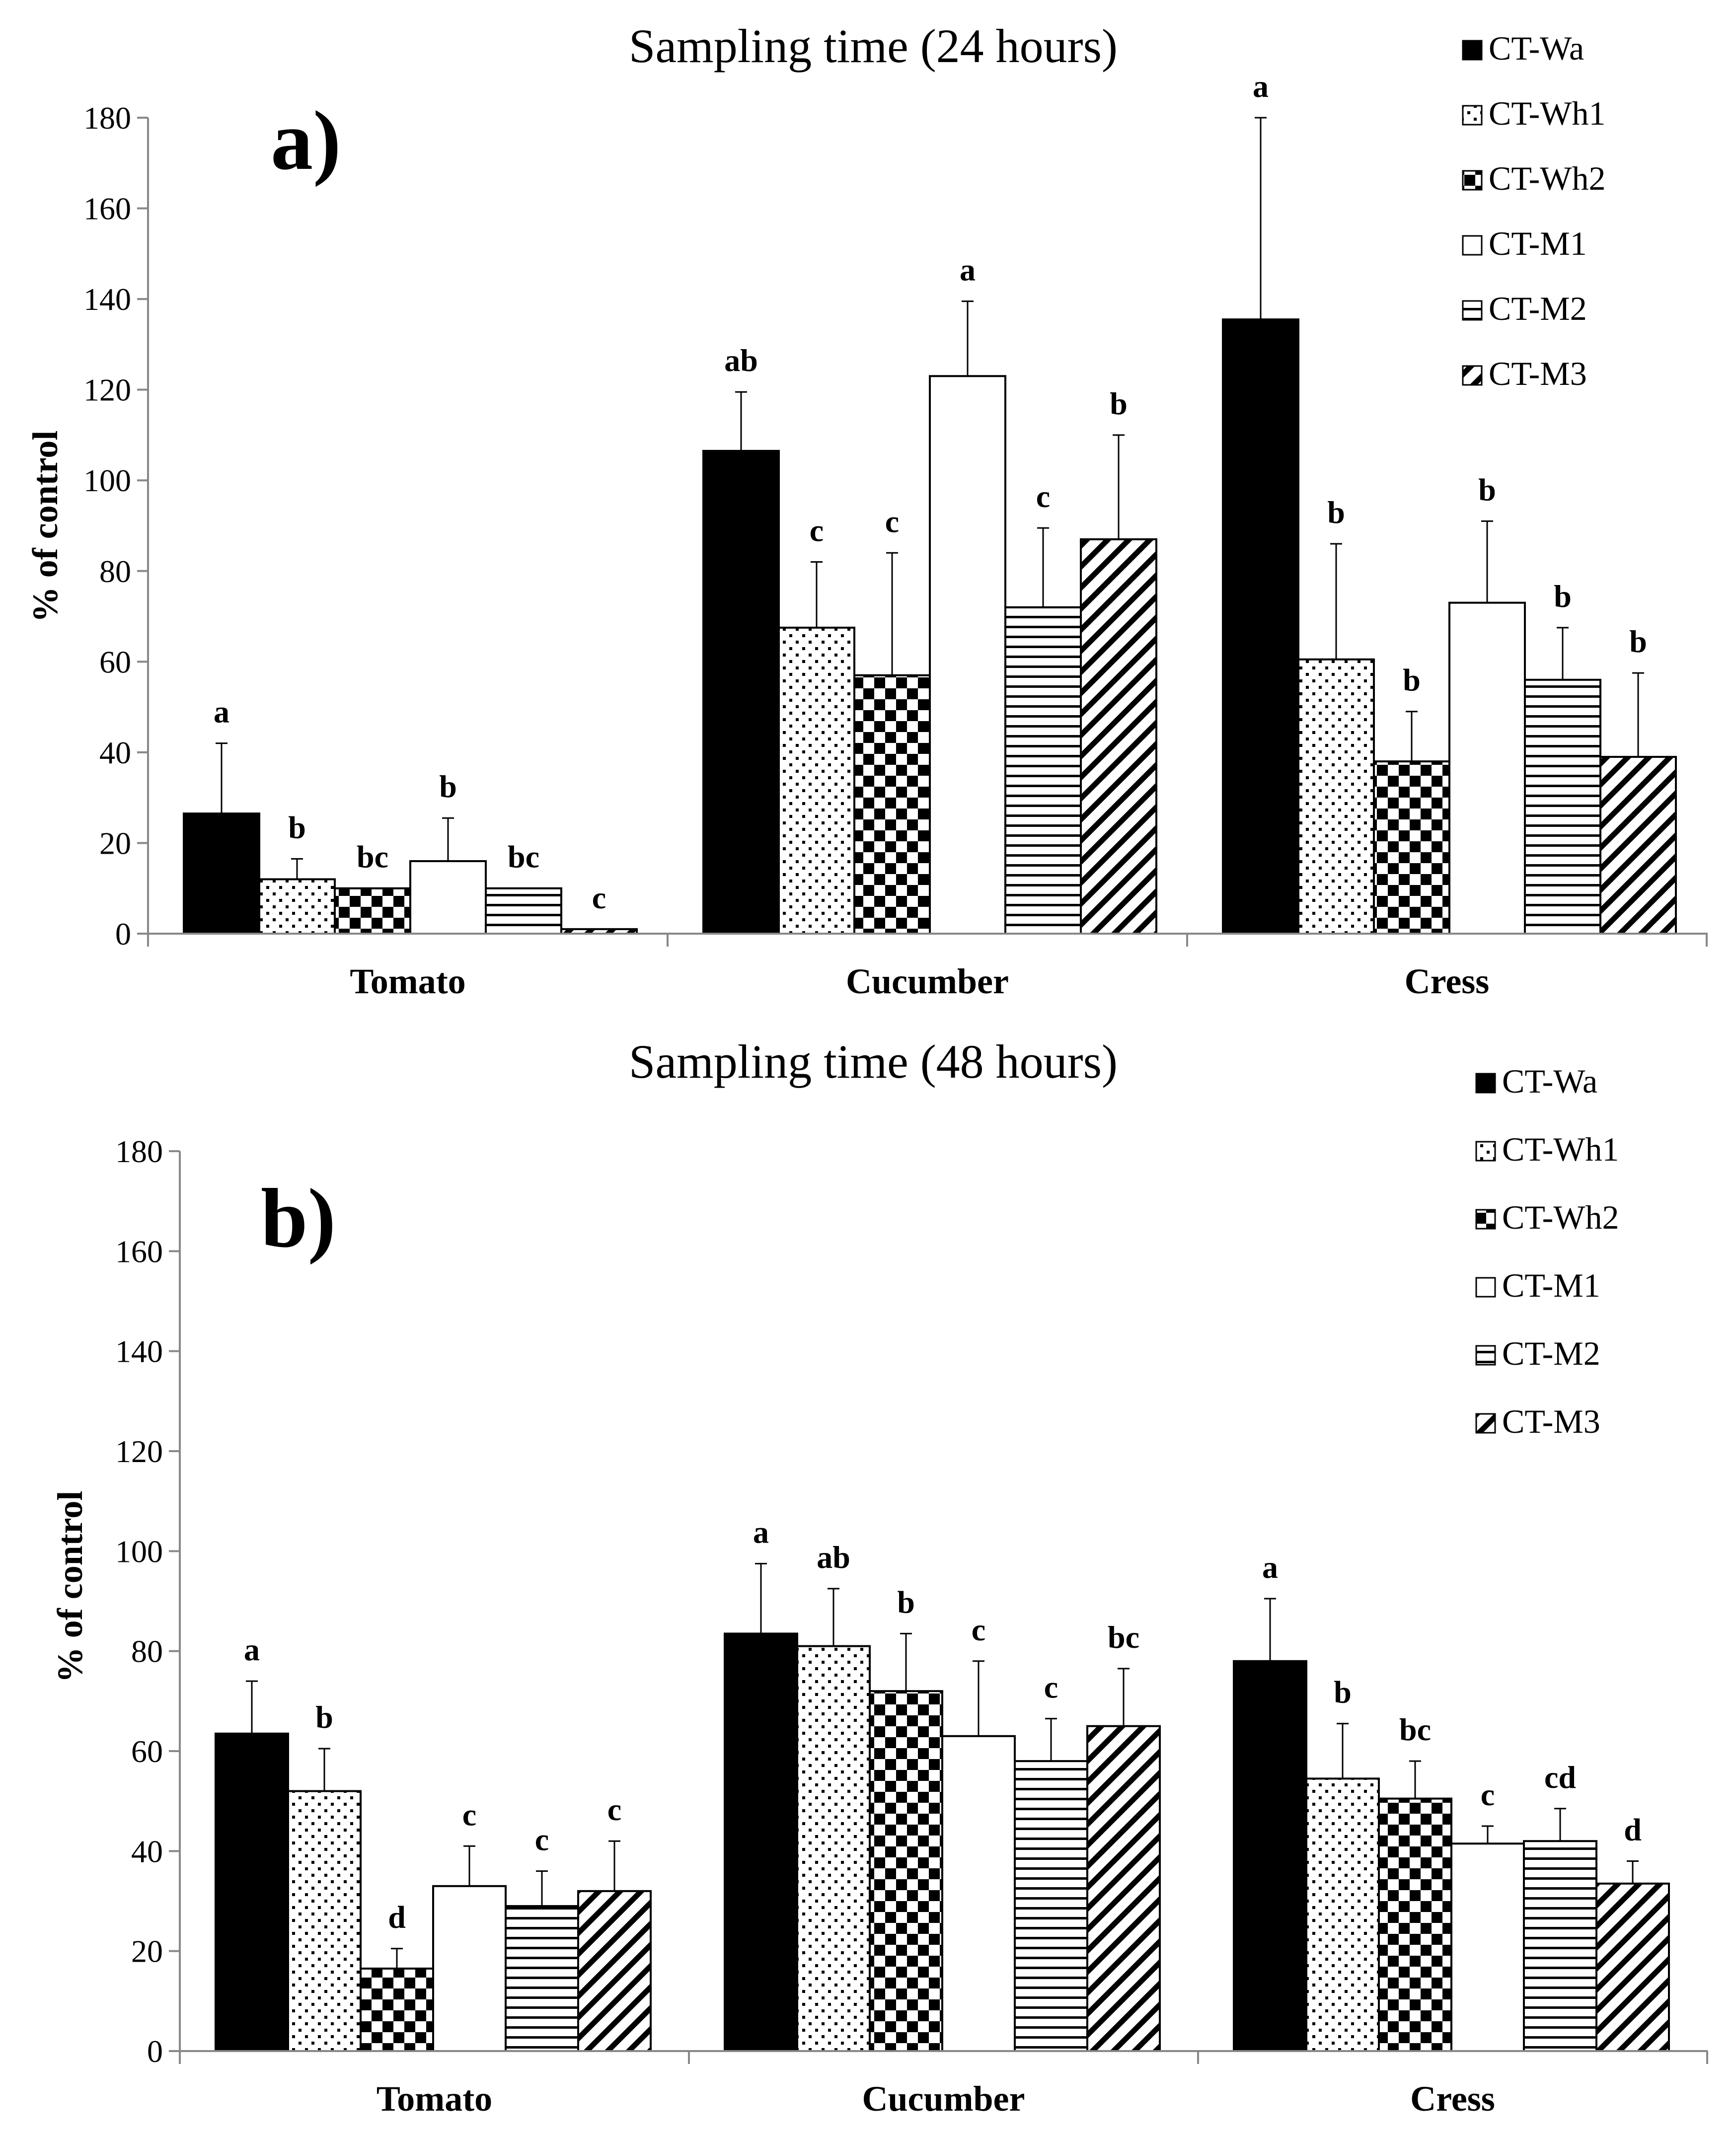 The image size is (1736, 2134). I want to click on panel-label: b), so click(298, 1219).